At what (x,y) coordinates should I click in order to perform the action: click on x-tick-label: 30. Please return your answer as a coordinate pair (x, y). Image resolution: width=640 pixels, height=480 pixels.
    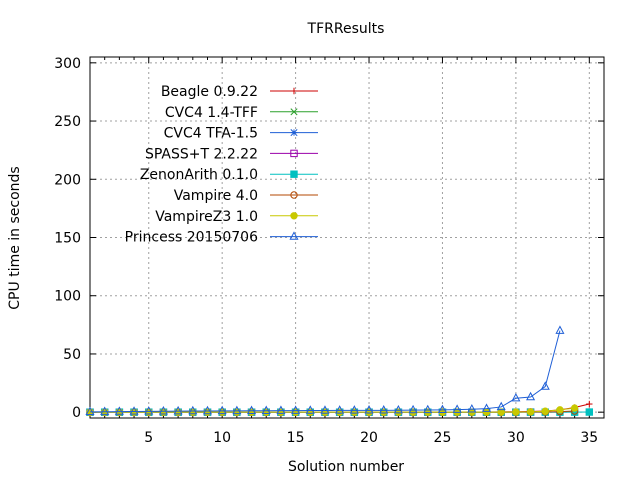
    Looking at the image, I should click on (516, 438).